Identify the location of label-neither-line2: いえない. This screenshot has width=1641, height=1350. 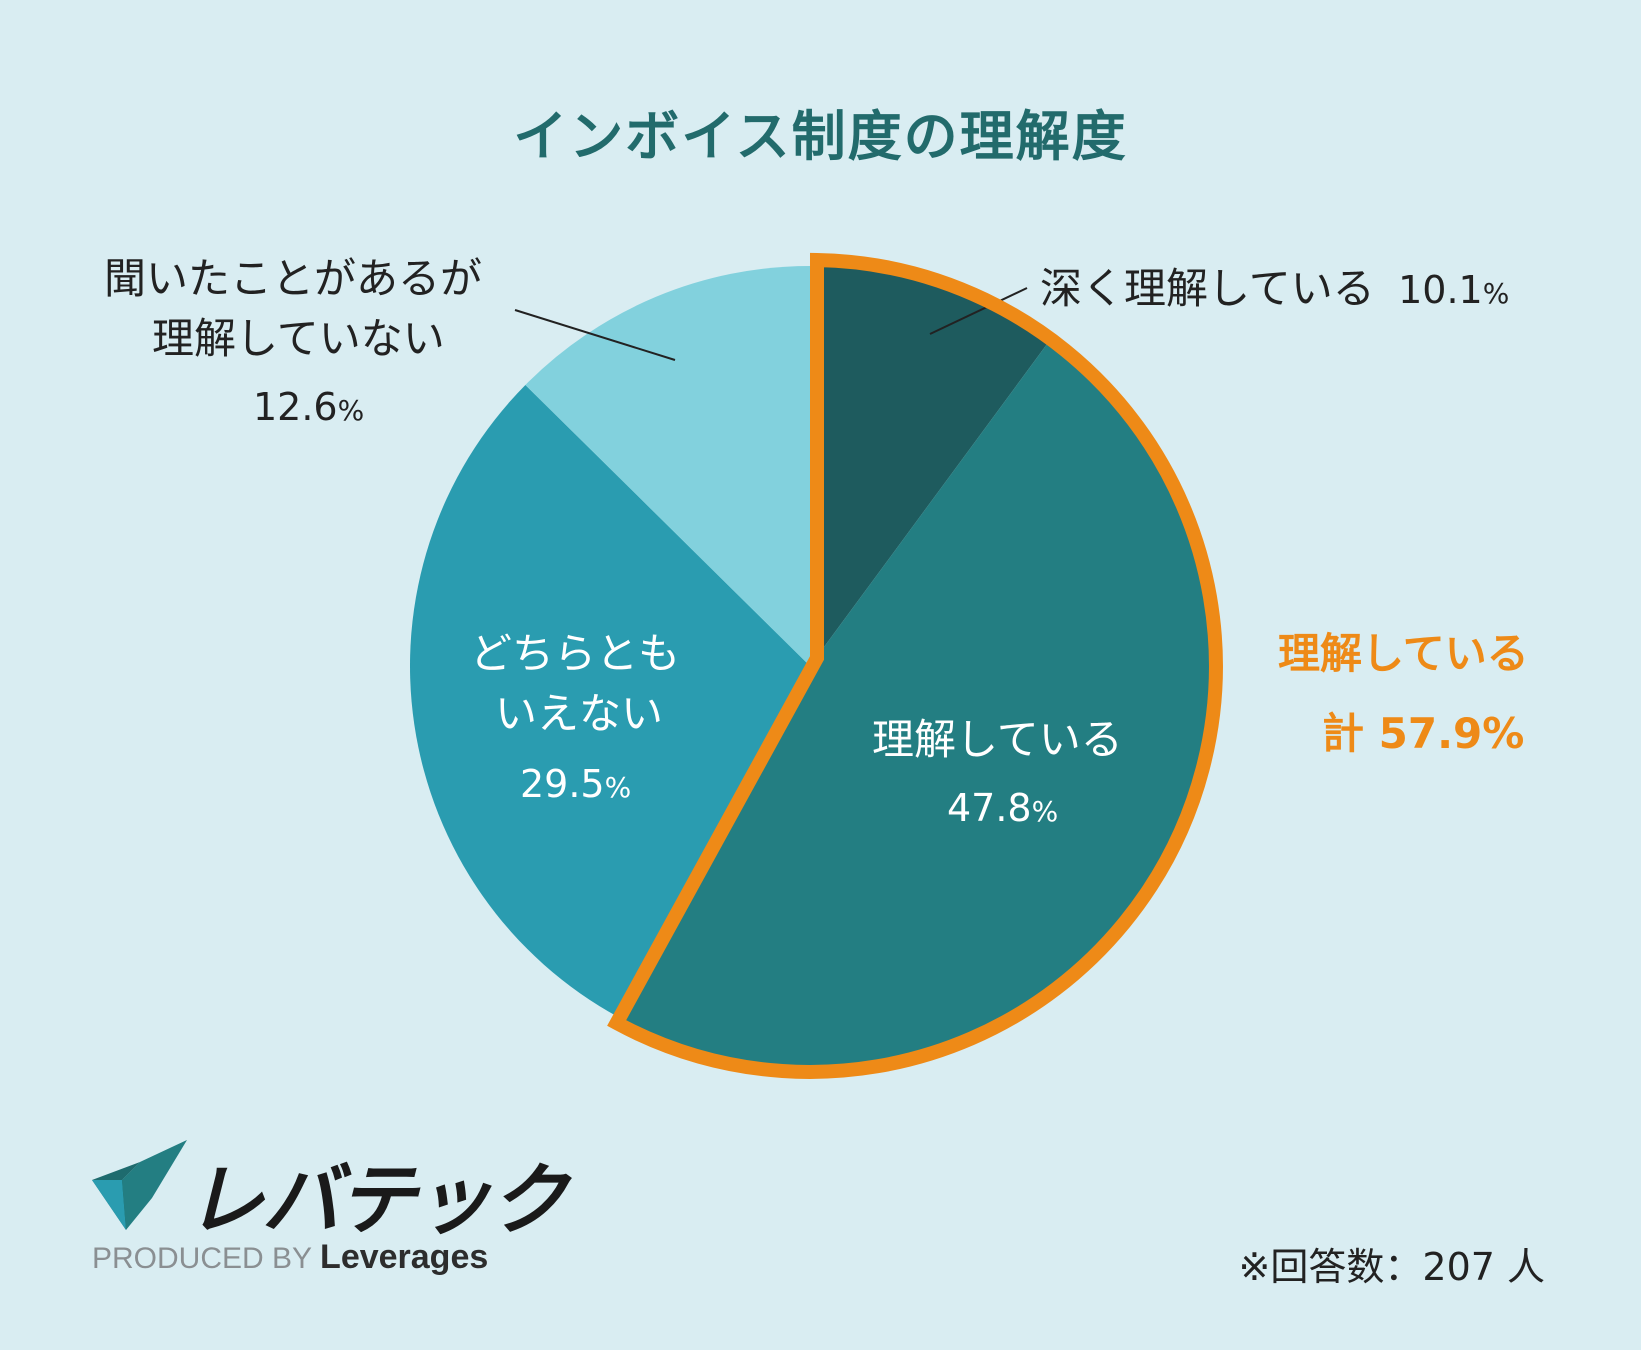
(579, 713).